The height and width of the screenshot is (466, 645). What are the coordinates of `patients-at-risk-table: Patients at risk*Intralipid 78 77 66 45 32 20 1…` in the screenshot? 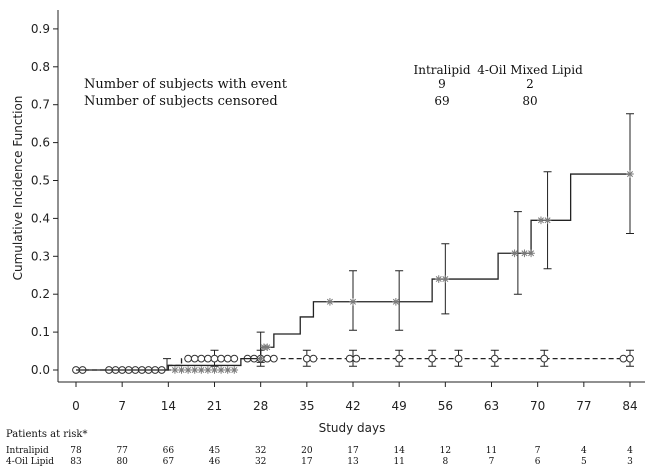 It's located at (319, 447).